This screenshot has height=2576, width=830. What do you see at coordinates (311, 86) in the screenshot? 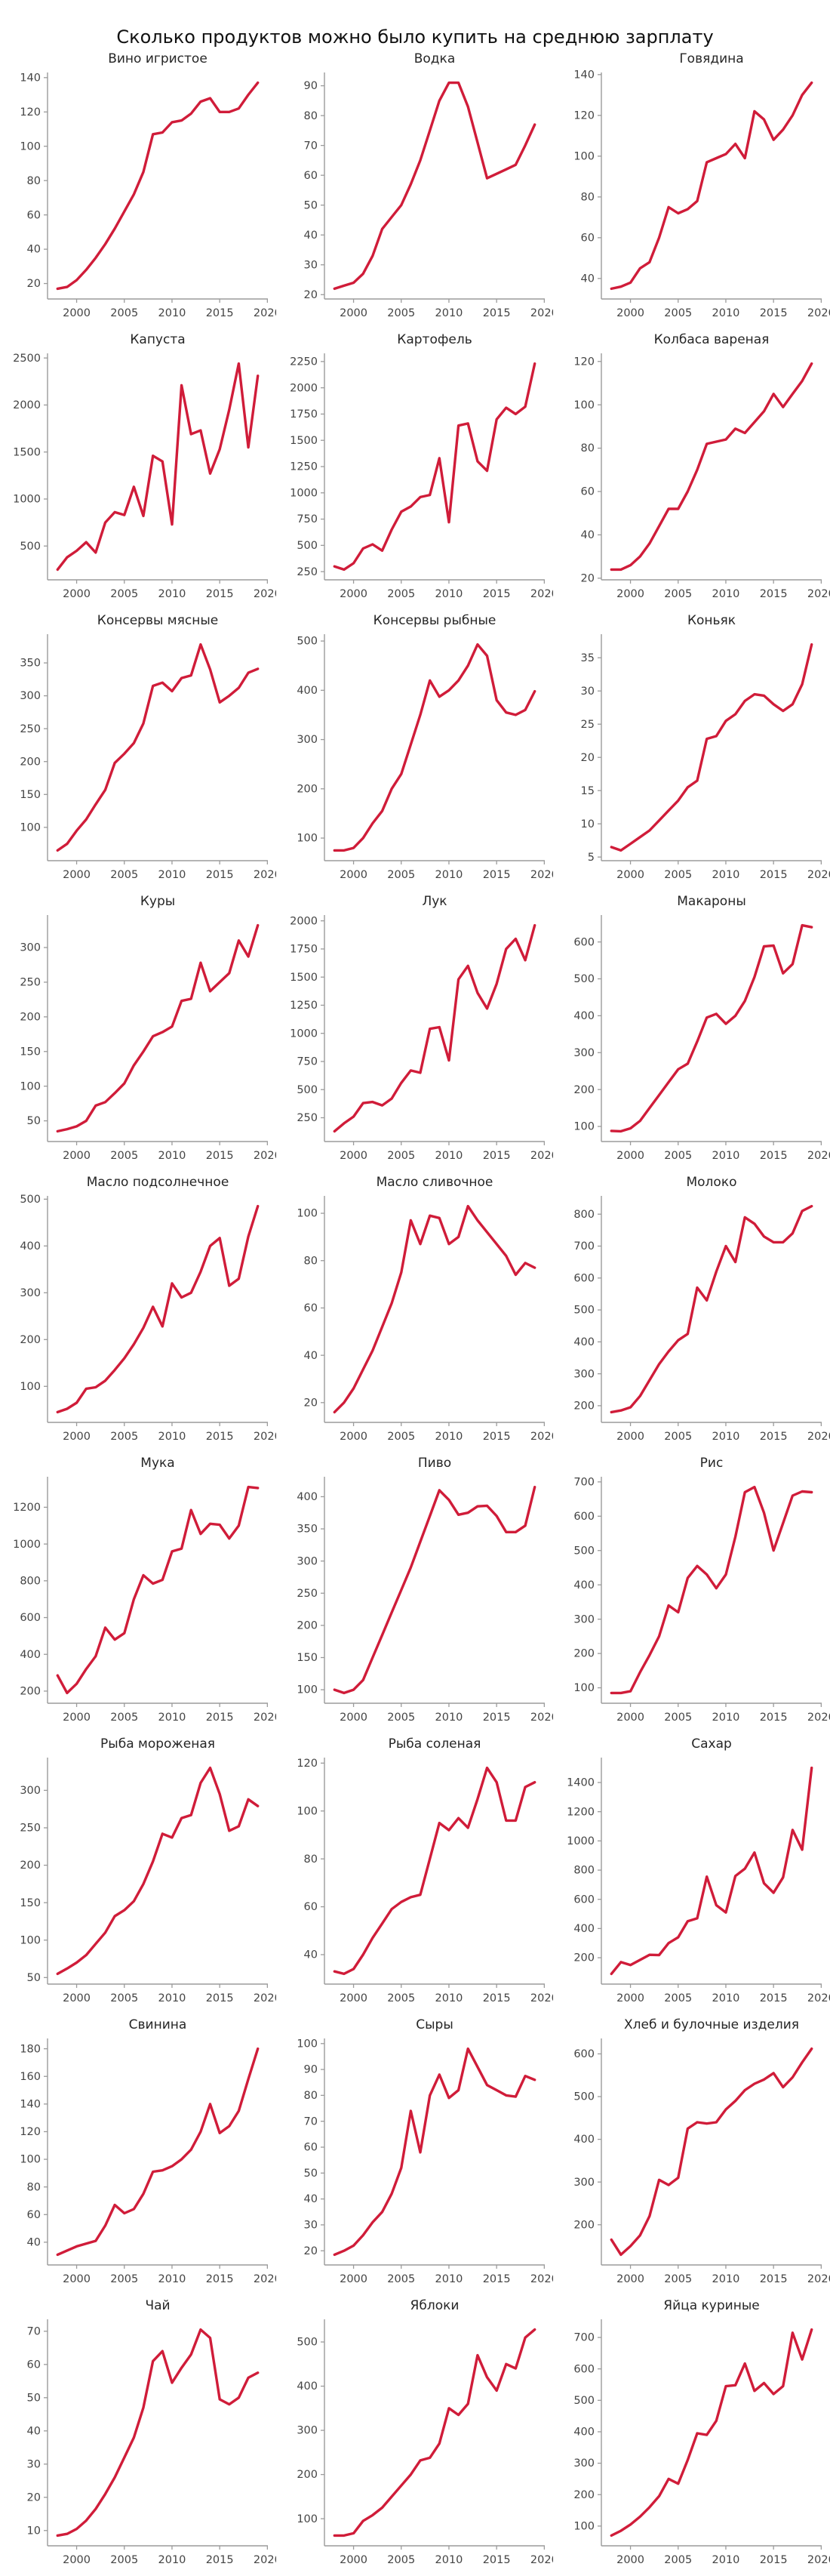
I see `y-tick-label: 90` at bounding box center [311, 86].